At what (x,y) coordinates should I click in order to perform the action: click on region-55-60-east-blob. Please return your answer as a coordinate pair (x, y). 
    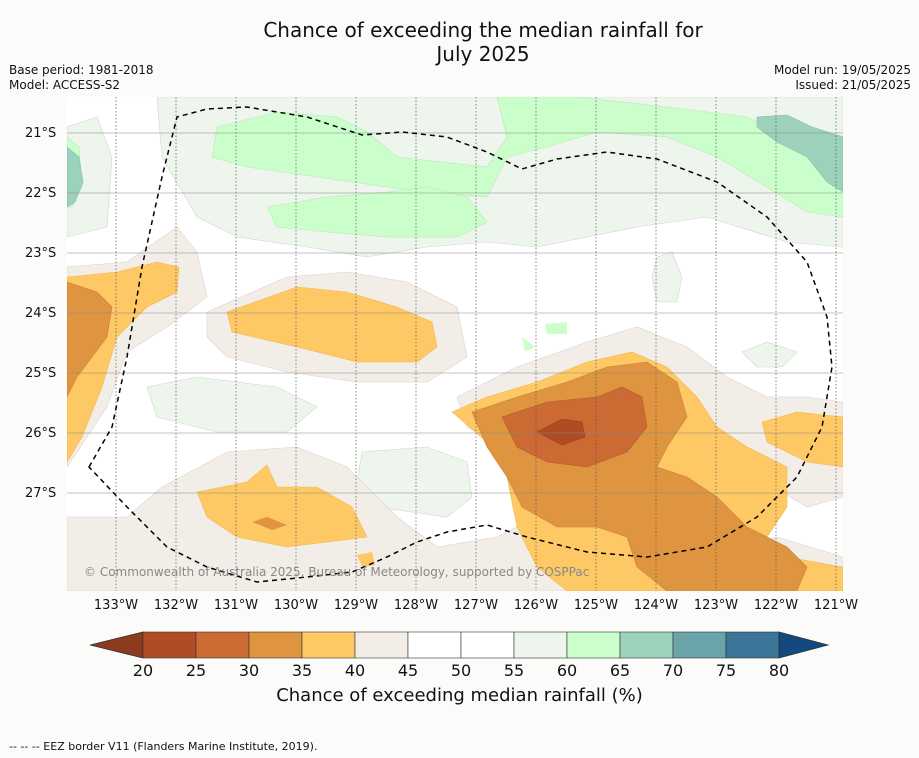
    Looking at the image, I should click on (667, 277).